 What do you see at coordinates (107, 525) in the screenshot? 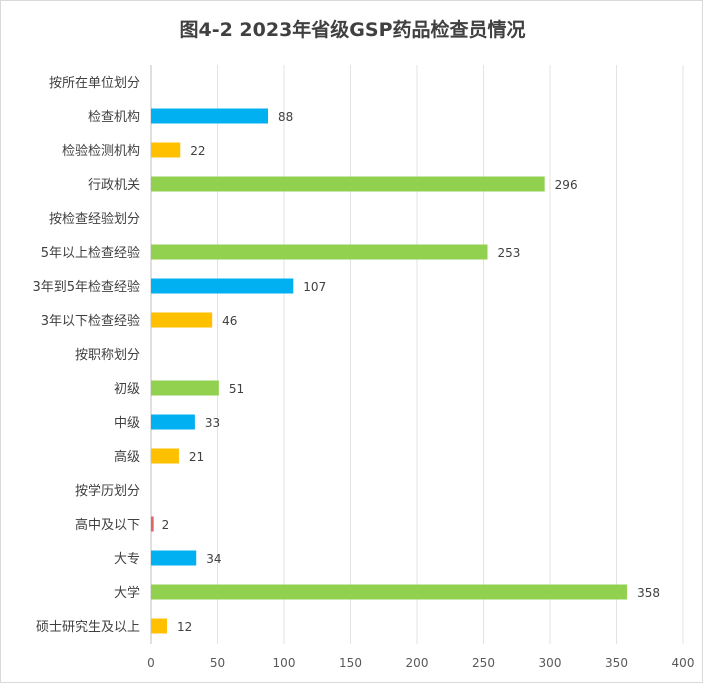
I see `category-label: 高中及以下` at bounding box center [107, 525].